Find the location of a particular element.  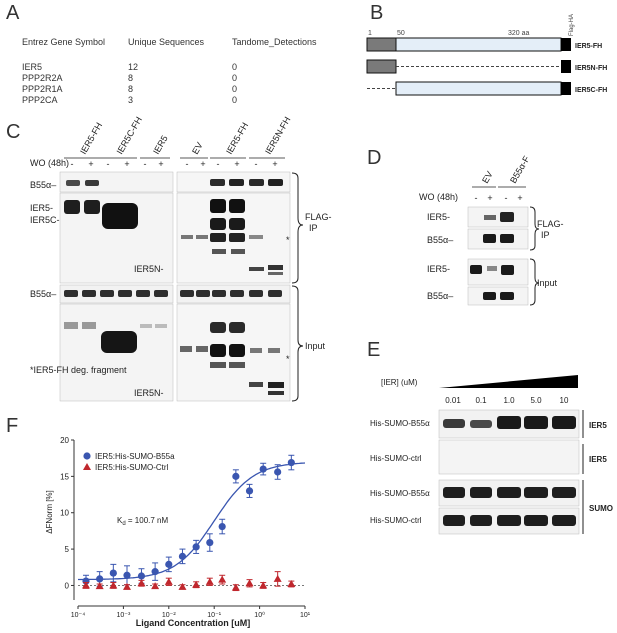

construct-label: IER5C-FH is located at coordinates (591, 90).